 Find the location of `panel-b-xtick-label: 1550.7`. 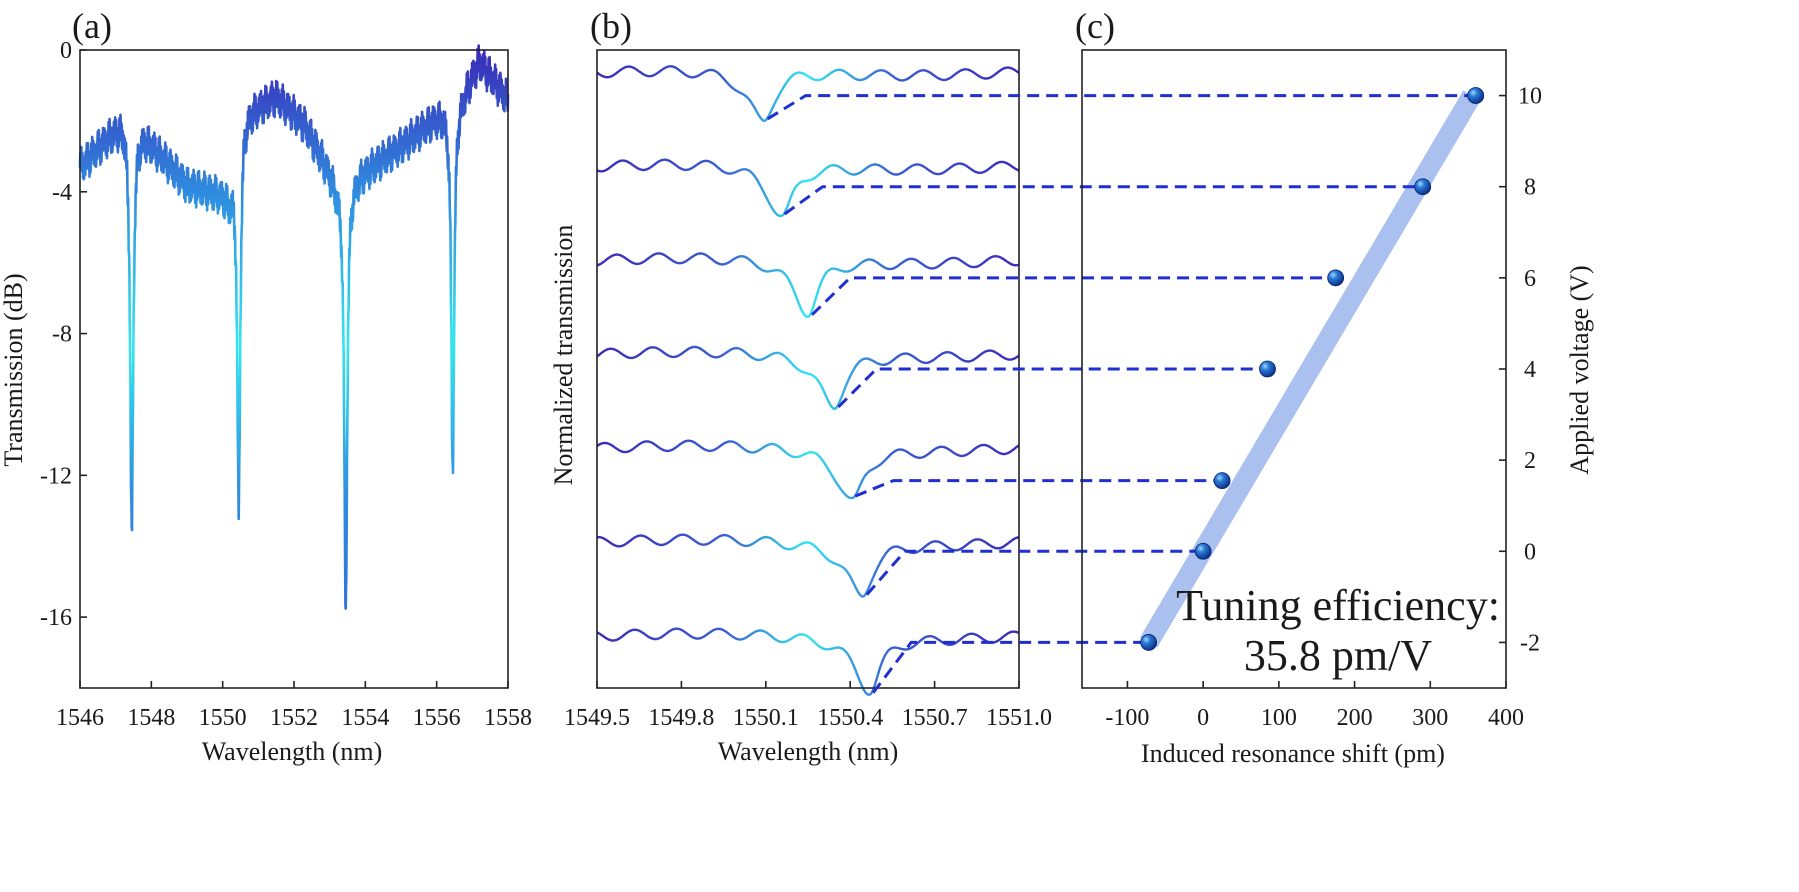

panel-b-xtick-label: 1550.7 is located at coordinates (935, 718).